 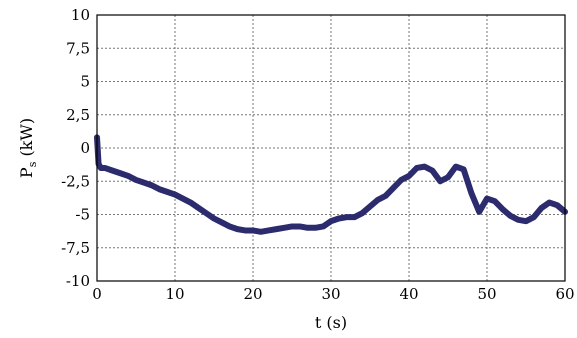 What do you see at coordinates (26, 172) in the screenshot?
I see `y-axis-title-main: P` at bounding box center [26, 172].